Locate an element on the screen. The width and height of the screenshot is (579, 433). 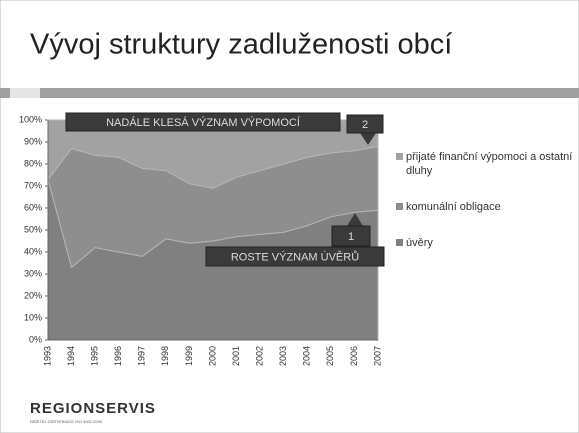
x-tick-label: 1994 is located at coordinates (71, 356).